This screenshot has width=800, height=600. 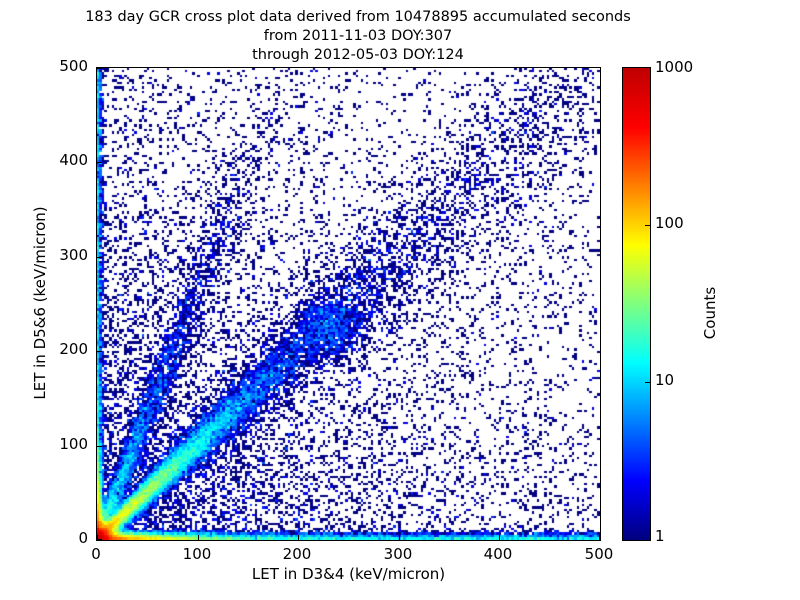 What do you see at coordinates (348, 574) in the screenshot?
I see `x-axis-label: LET in D3&4 (keV/micron)` at bounding box center [348, 574].